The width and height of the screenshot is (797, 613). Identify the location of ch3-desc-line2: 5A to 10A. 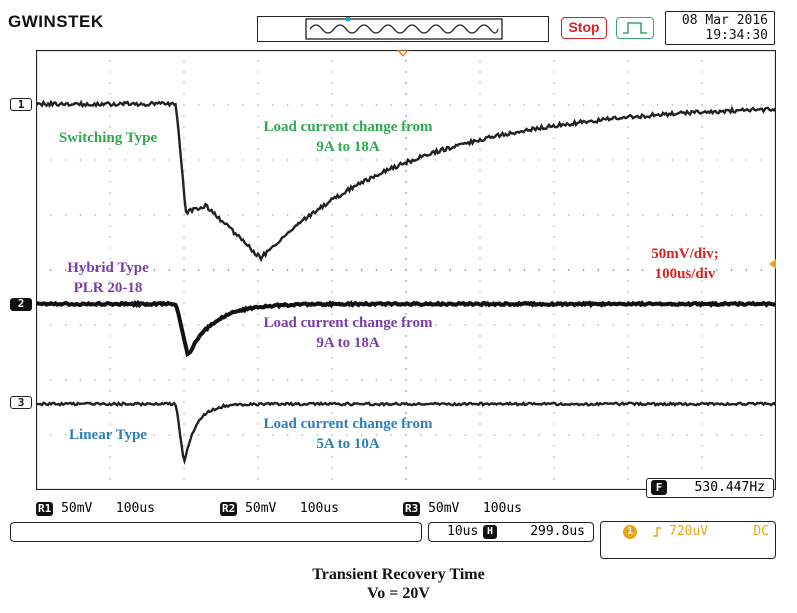
(348, 444).